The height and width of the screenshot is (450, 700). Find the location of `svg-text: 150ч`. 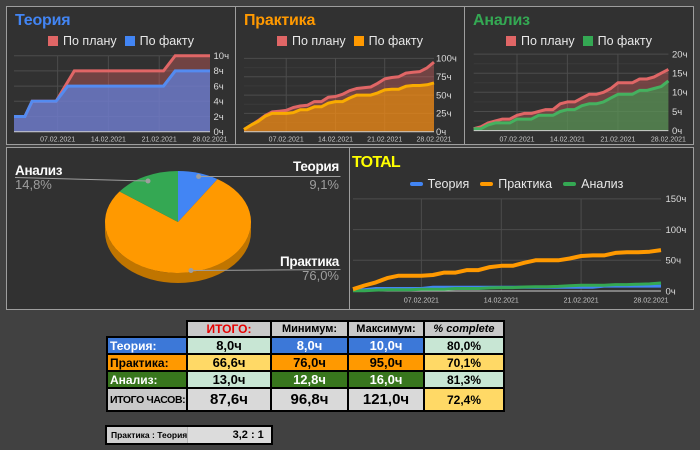

svg-text: 150ч is located at coordinates (676, 199).